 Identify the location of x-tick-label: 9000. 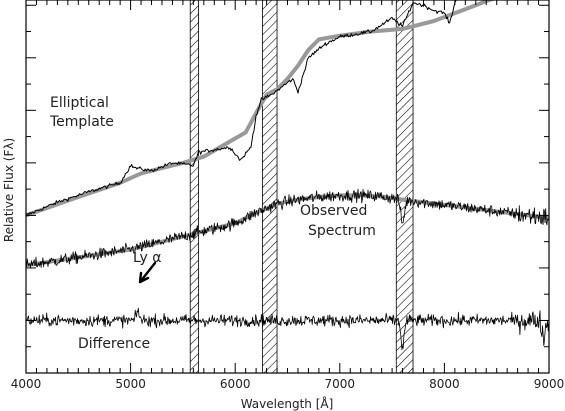
(549, 384).